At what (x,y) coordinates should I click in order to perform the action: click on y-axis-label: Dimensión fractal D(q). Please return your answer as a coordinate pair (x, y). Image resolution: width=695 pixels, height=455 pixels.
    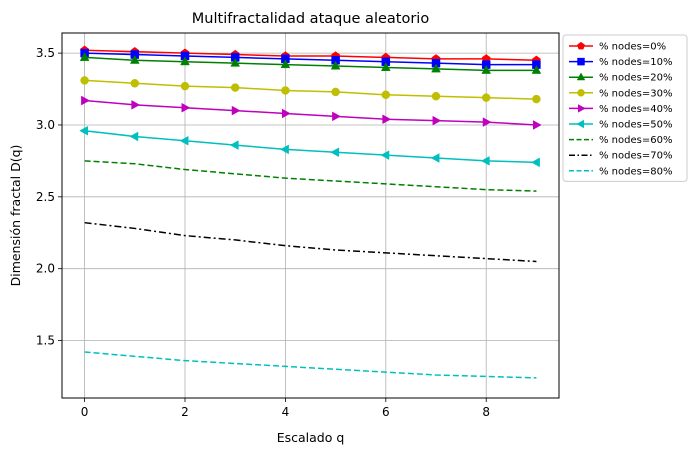
    Looking at the image, I should click on (15, 216).